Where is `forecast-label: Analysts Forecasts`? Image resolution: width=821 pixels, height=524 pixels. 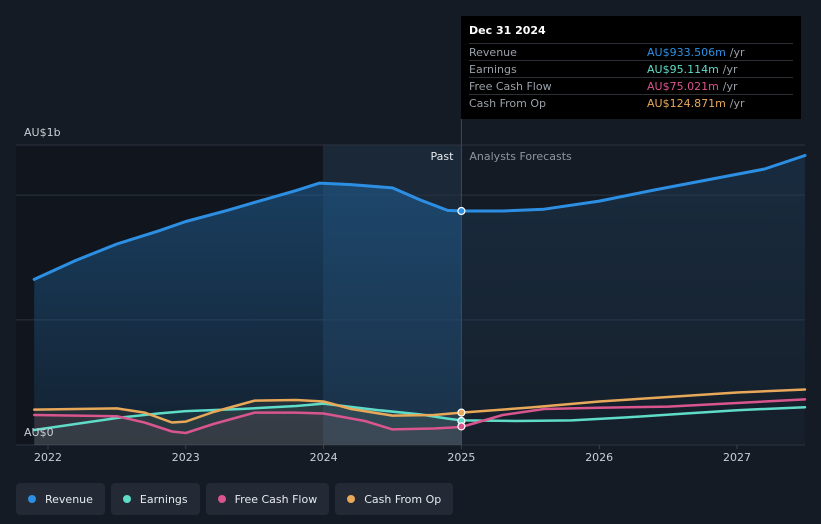
forecast-label: Analysts Forecasts is located at coordinates (520, 156).